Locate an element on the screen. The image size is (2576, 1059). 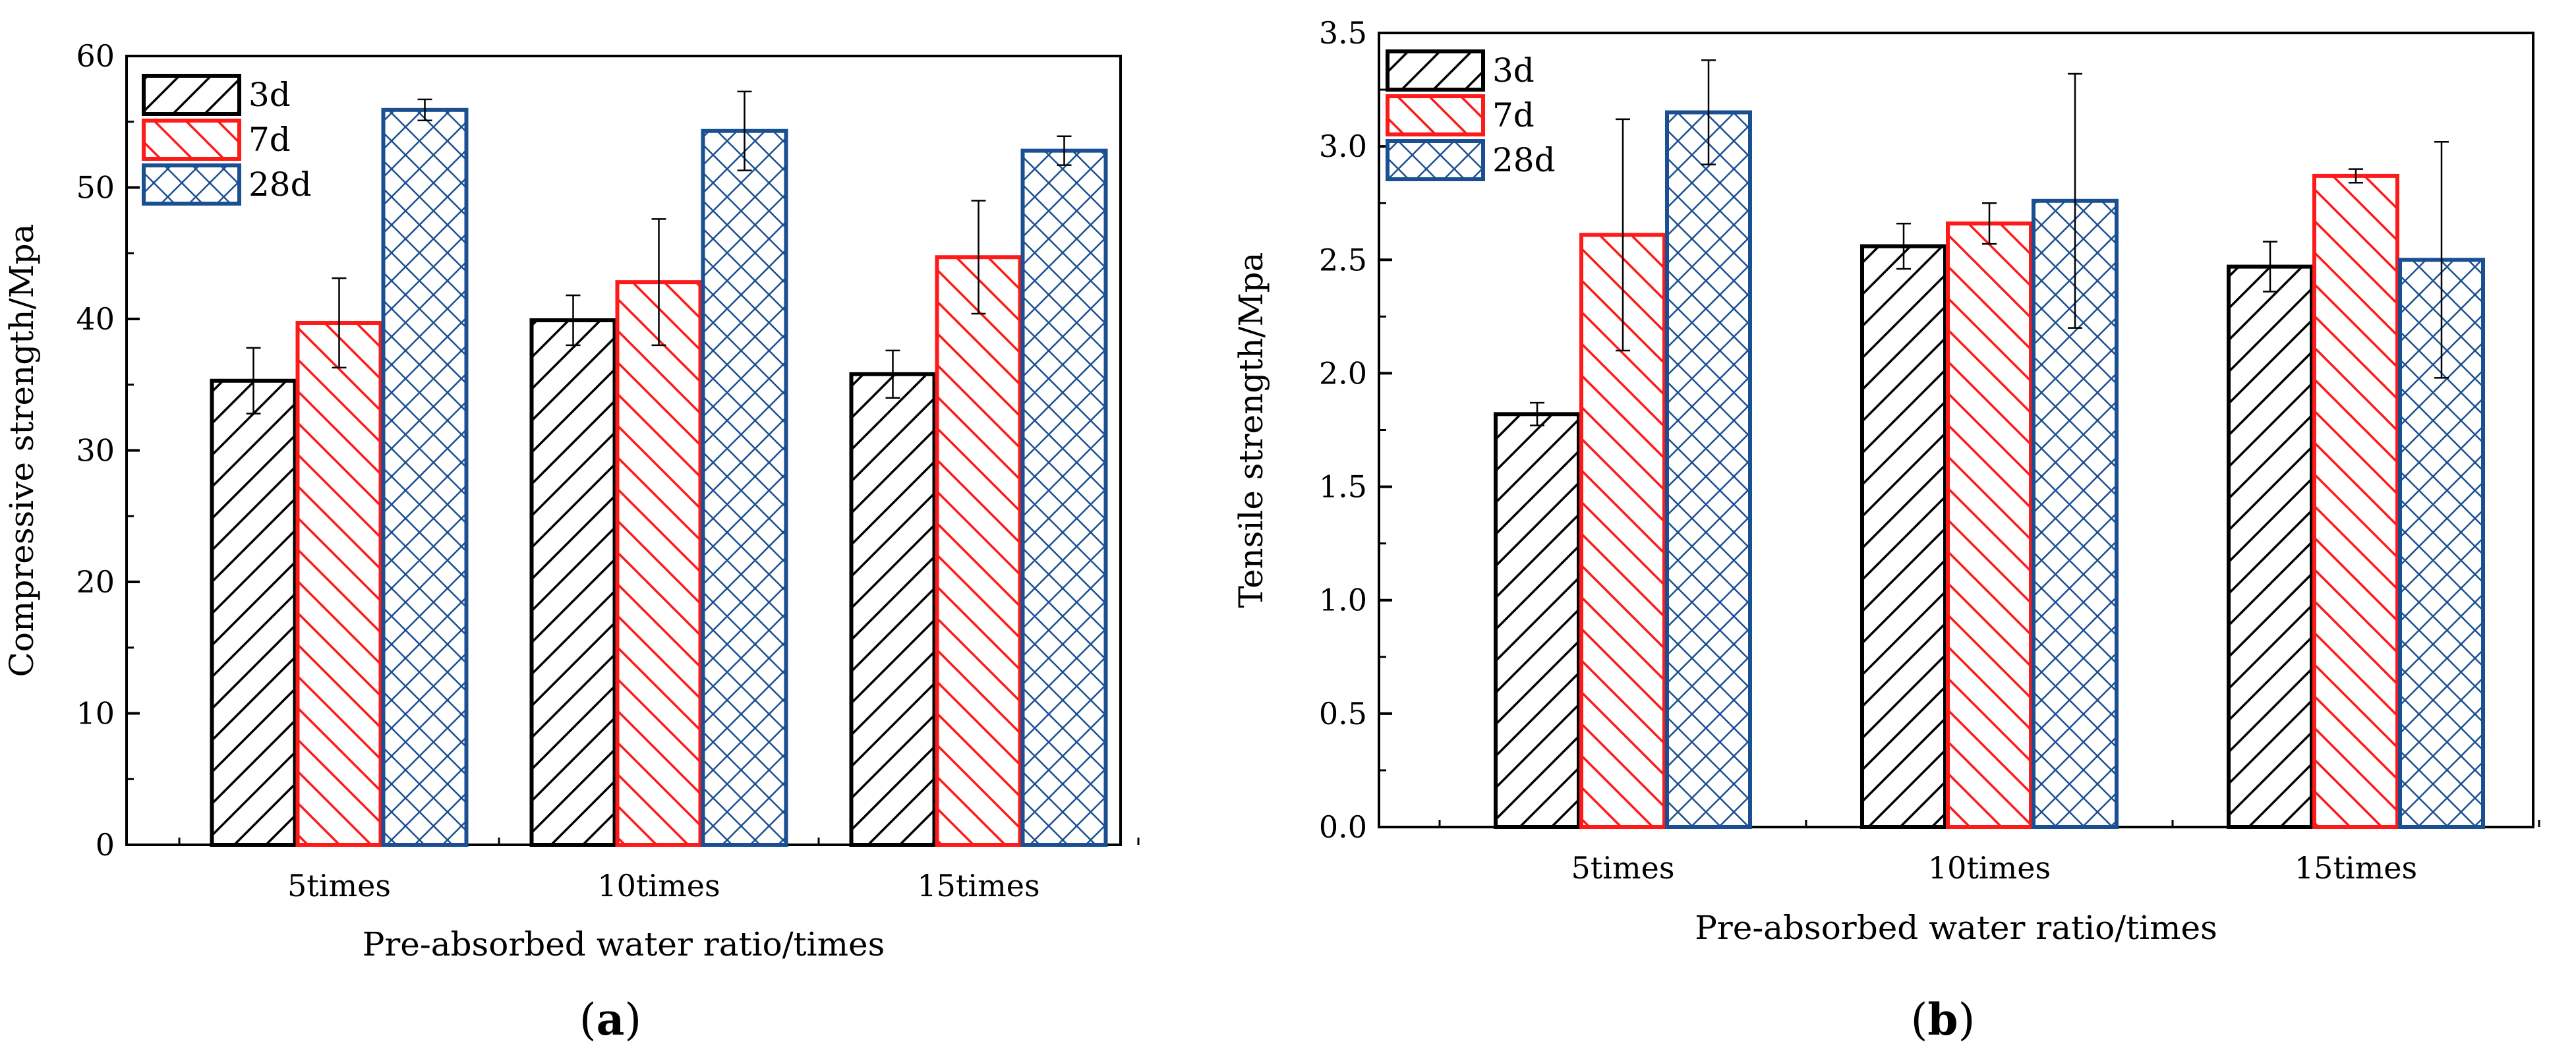
y-axis-title: Tensile strength/Mpa is located at coordinates (1251, 430).